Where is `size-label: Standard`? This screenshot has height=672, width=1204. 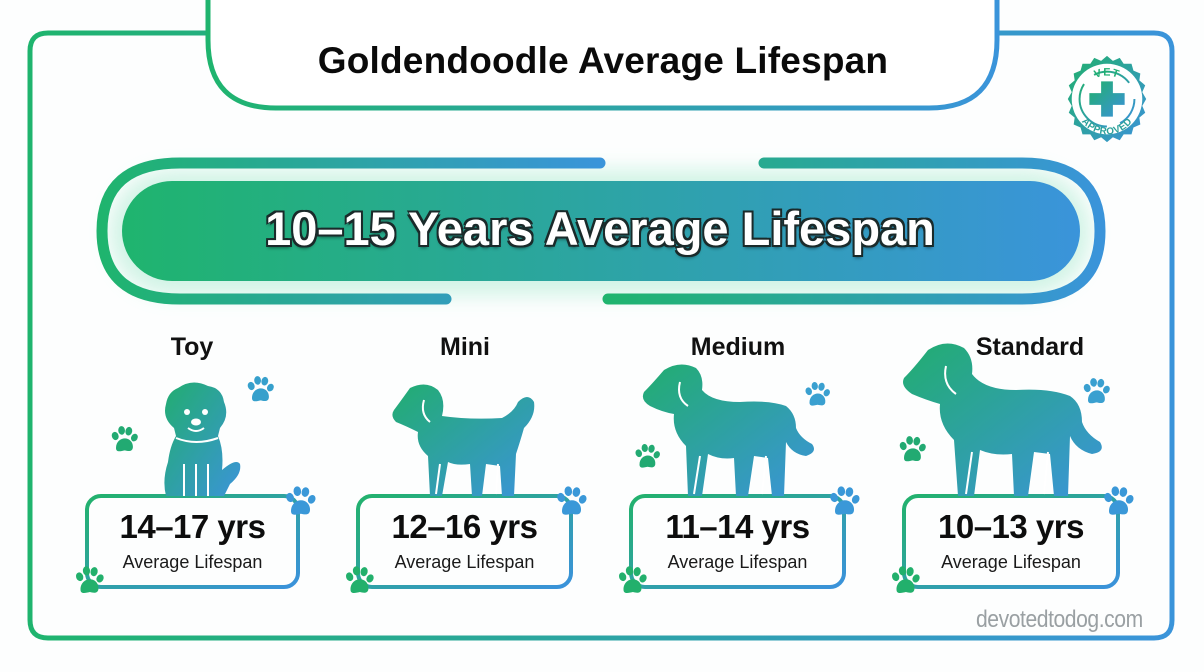
size-label: Standard is located at coordinates (1030, 347).